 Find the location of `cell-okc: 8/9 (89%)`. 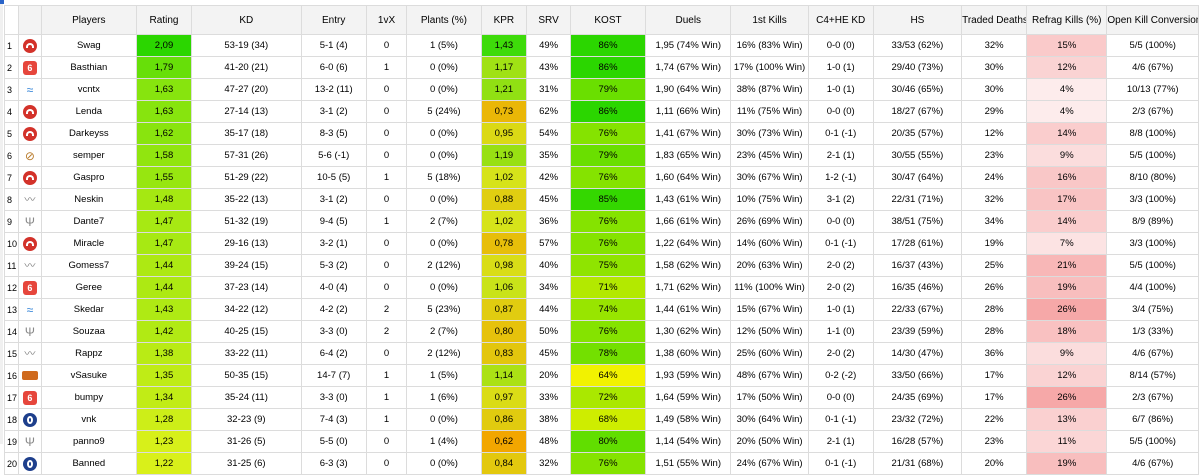

cell-okc: 8/9 (89%) is located at coordinates (1152, 221).